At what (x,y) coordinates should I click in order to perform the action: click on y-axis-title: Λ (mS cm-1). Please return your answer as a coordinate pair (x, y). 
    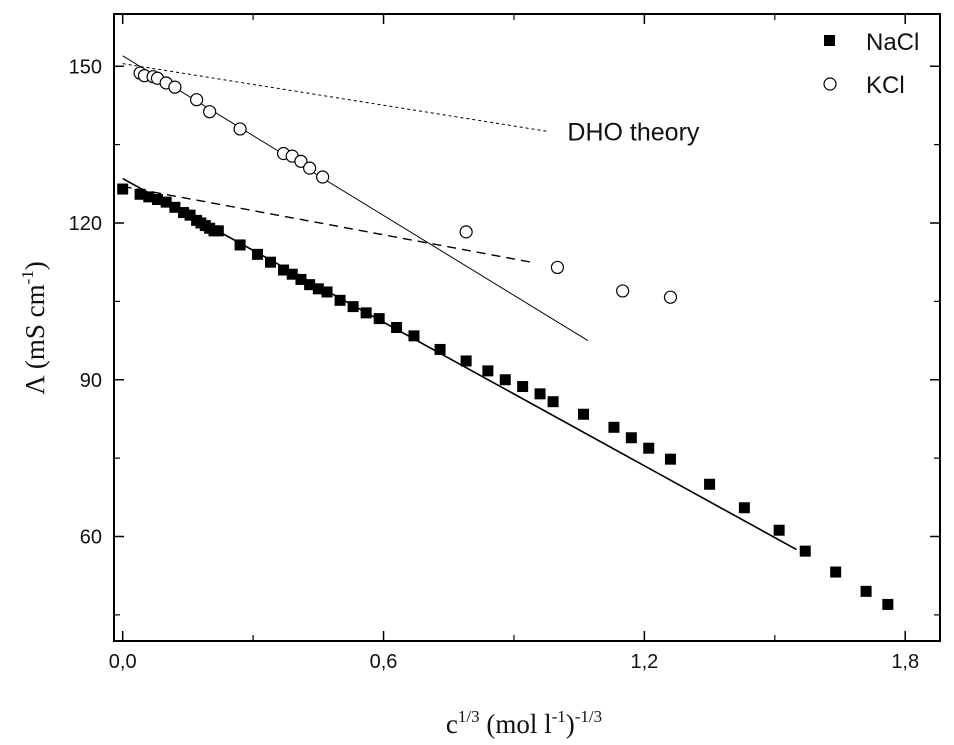
    Looking at the image, I should click on (34, 328).